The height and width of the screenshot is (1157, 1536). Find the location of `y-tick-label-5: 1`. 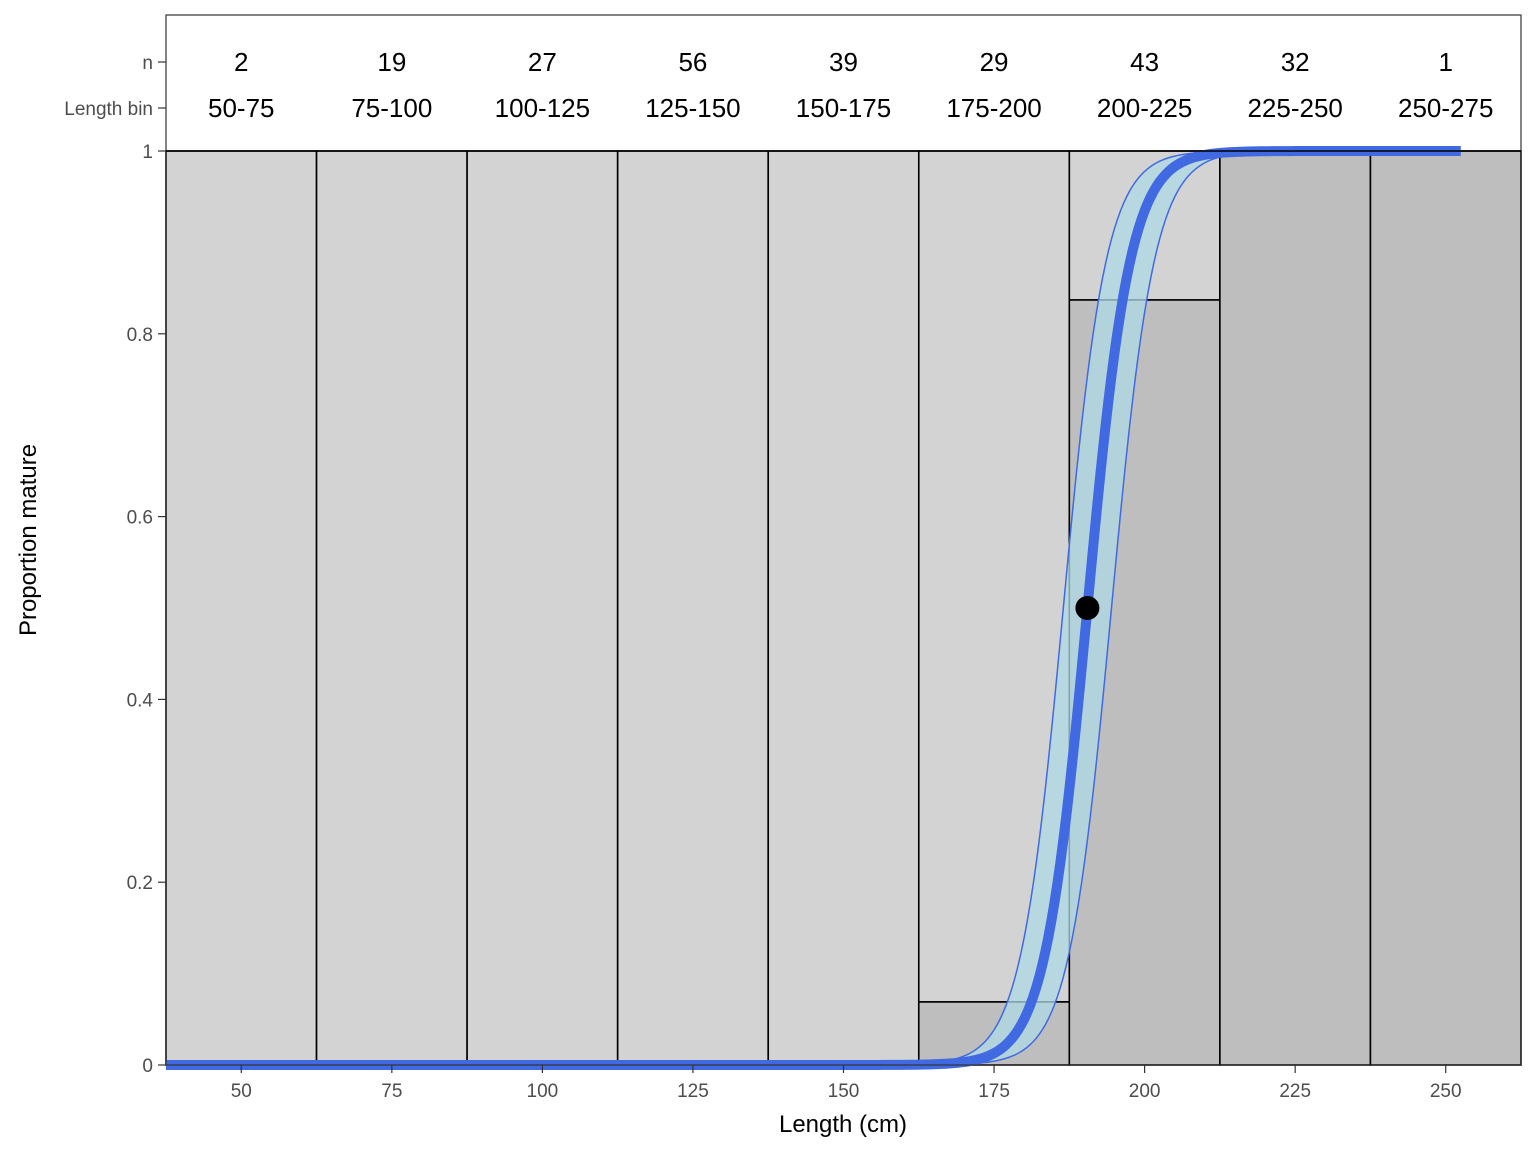

y-tick-label-5: 1 is located at coordinates (147, 152).